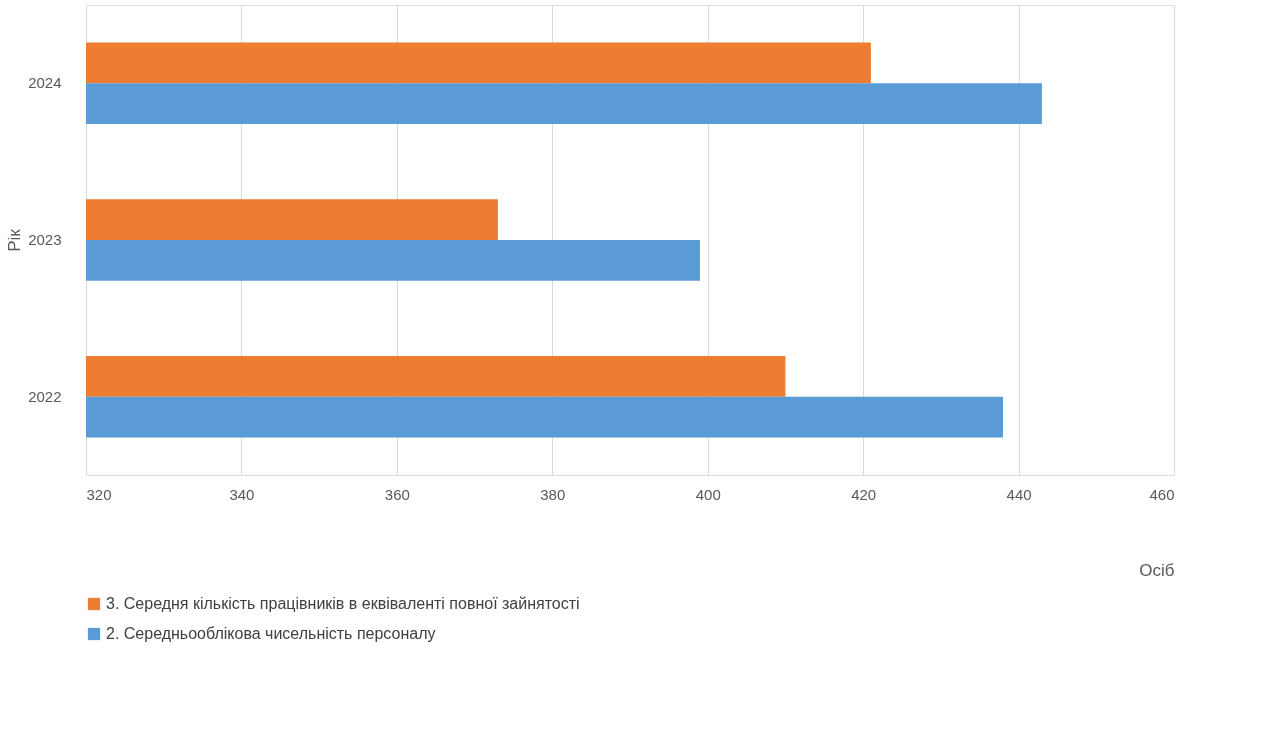 This screenshot has height=729, width=1279. Describe the element at coordinates (99, 494) in the screenshot. I see `x-tick-label: 320` at that location.